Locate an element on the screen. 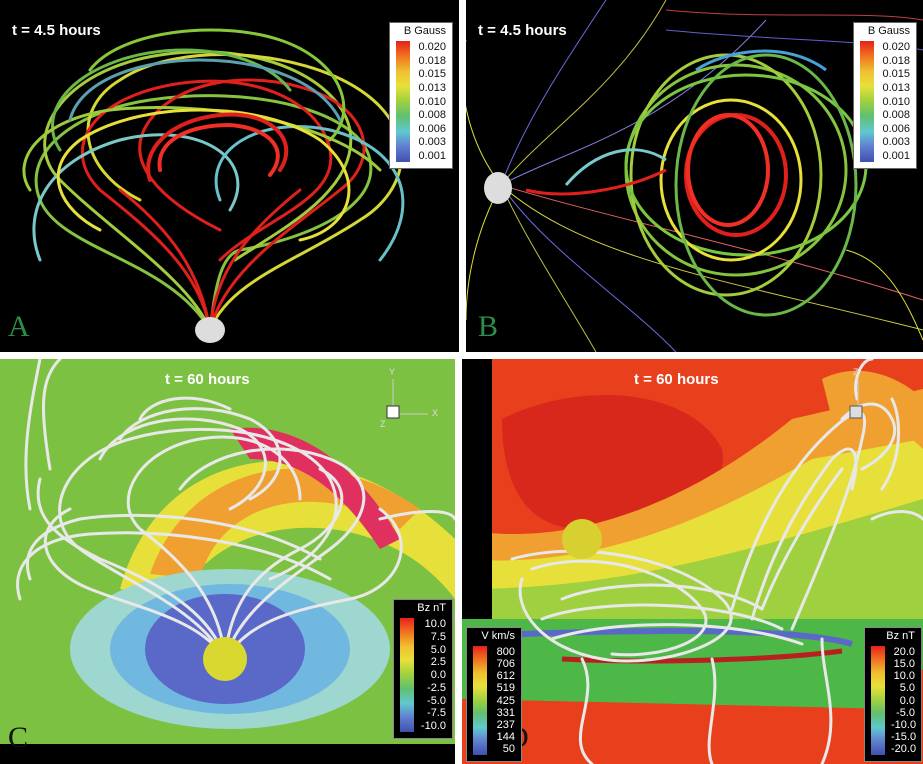 Image resolution: width=923 pixels, height=764 pixels. legB-tick-label: 0.015 is located at coordinates (896, 74).